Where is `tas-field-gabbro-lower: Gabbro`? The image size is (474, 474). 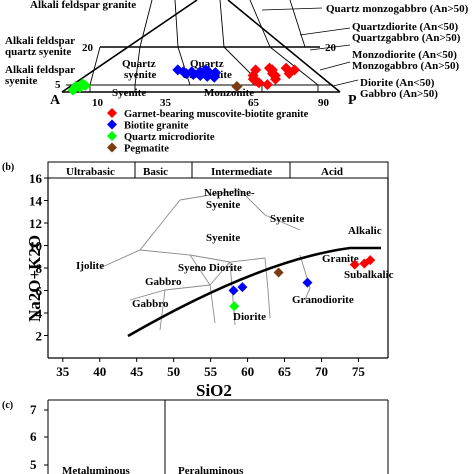 tas-field-gabbro-lower: Gabbro is located at coordinates (150, 304).